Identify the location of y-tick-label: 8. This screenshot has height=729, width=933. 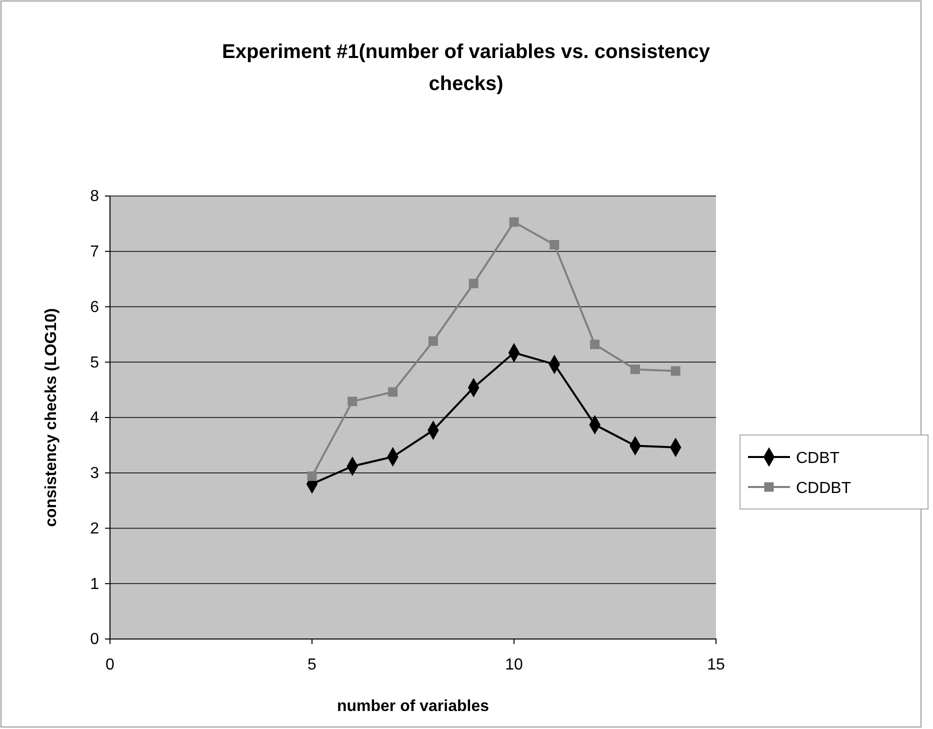
(95, 197).